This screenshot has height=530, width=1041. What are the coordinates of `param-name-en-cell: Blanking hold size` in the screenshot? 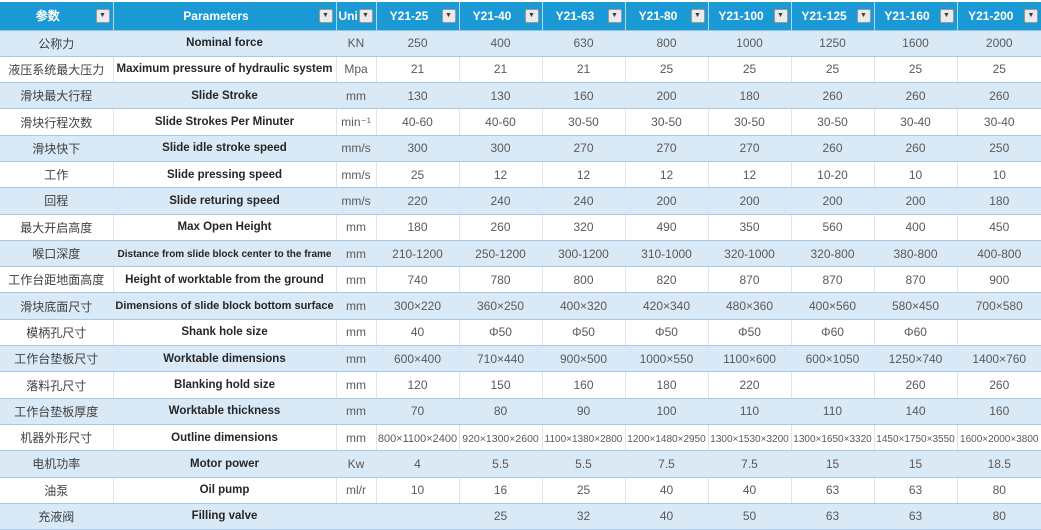 It's located at (225, 385).